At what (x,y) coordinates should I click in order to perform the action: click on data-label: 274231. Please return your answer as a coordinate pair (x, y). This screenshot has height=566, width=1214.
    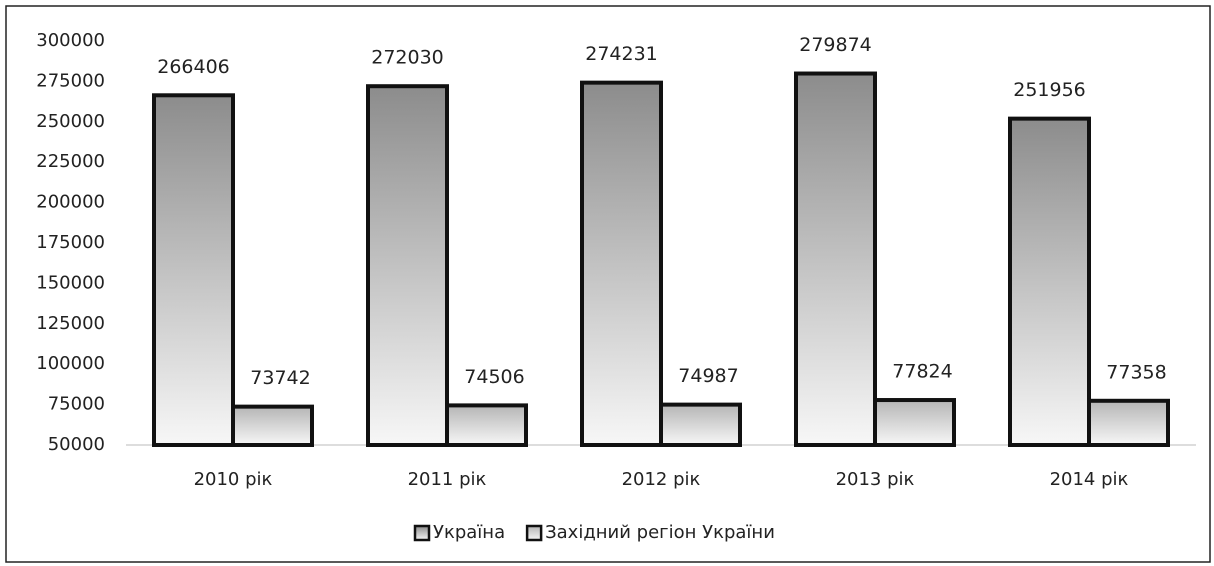
    Looking at the image, I should click on (621, 54).